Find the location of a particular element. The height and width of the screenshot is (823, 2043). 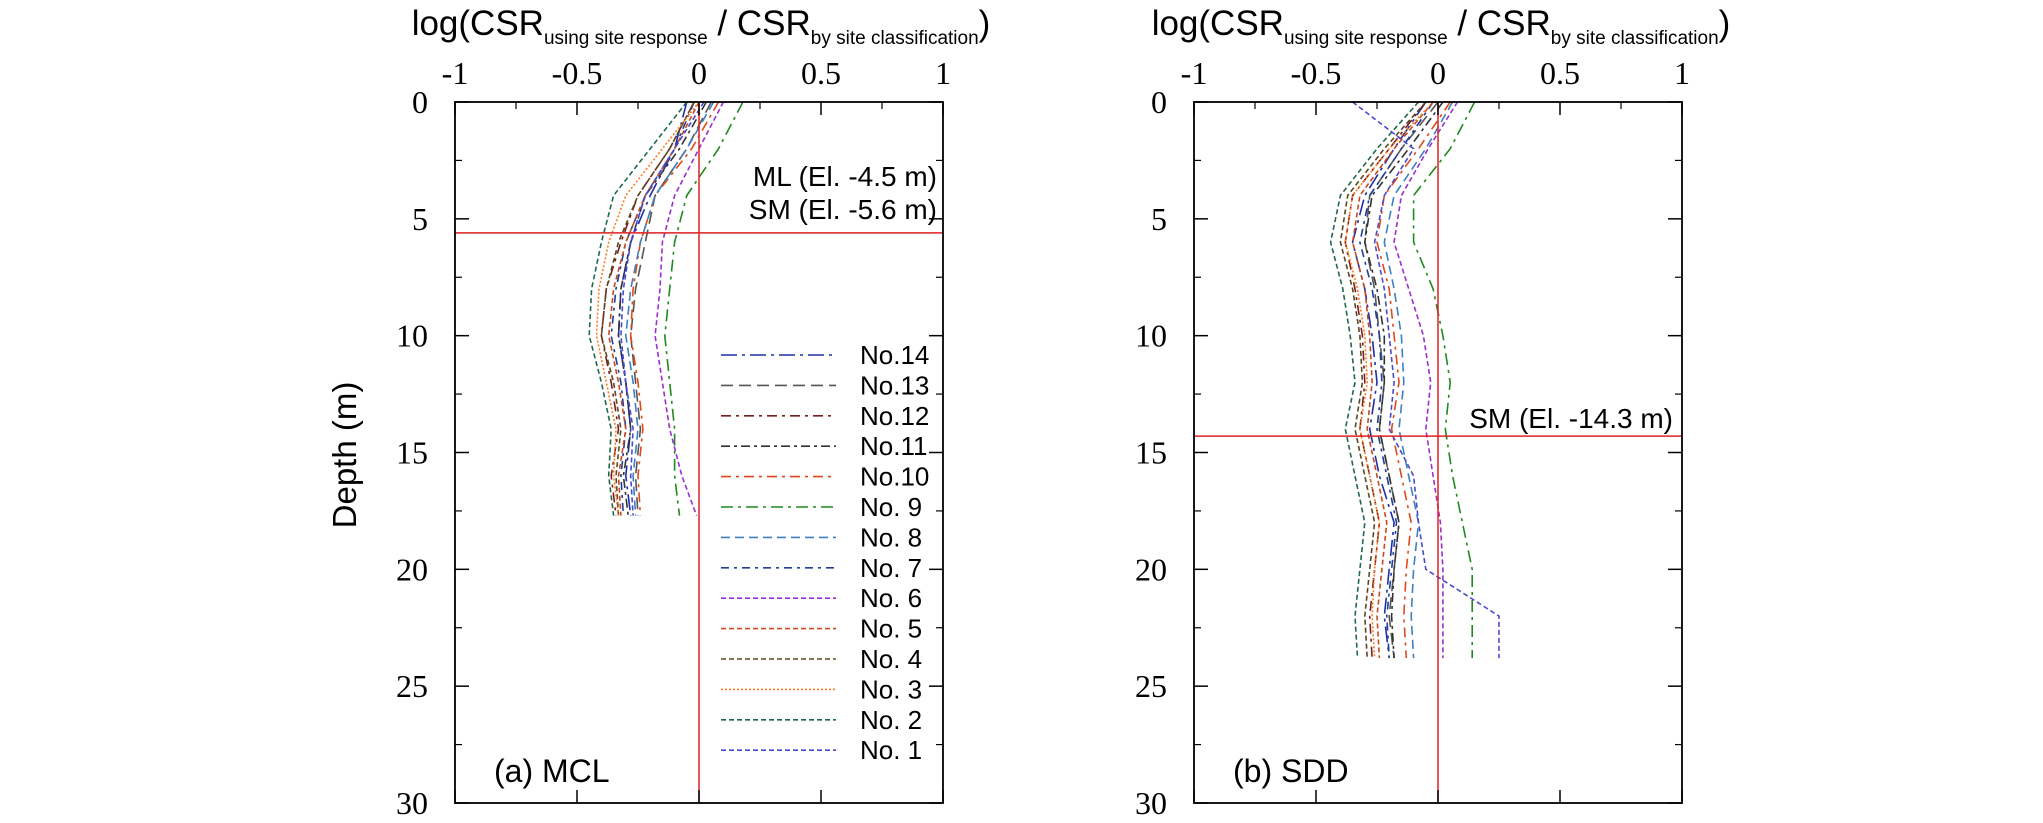

panel-a-x-tick-label: -0.5 is located at coordinates (577, 73).